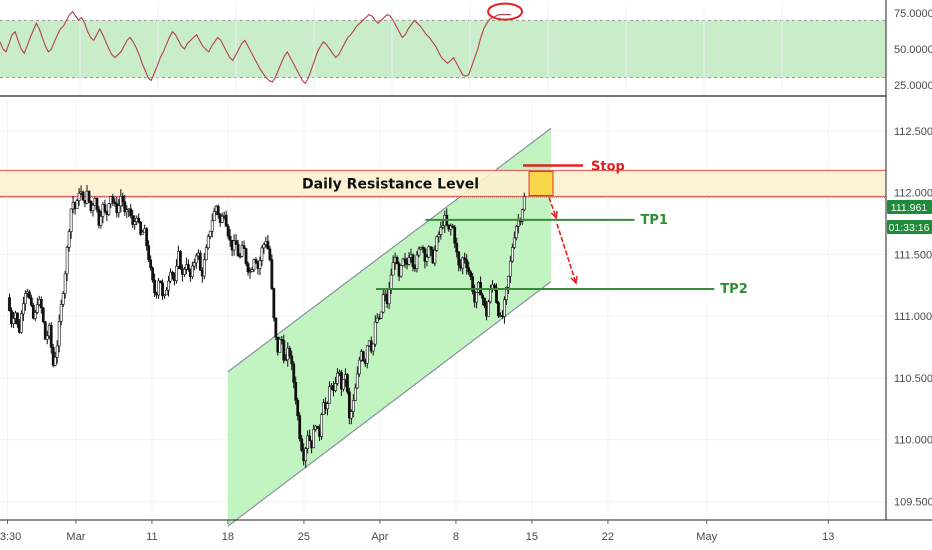 This screenshot has width=932, height=550. What do you see at coordinates (228, 537) in the screenshot?
I see `time-tick-label: 18` at bounding box center [228, 537].